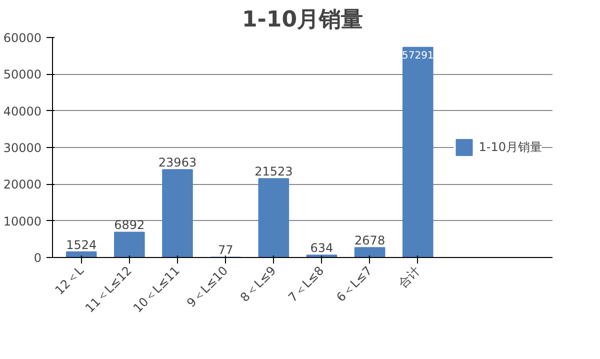 This screenshot has width=600, height=359. What do you see at coordinates (409, 277) in the screenshot?
I see `x-tick-label: 合计` at bounding box center [409, 277].